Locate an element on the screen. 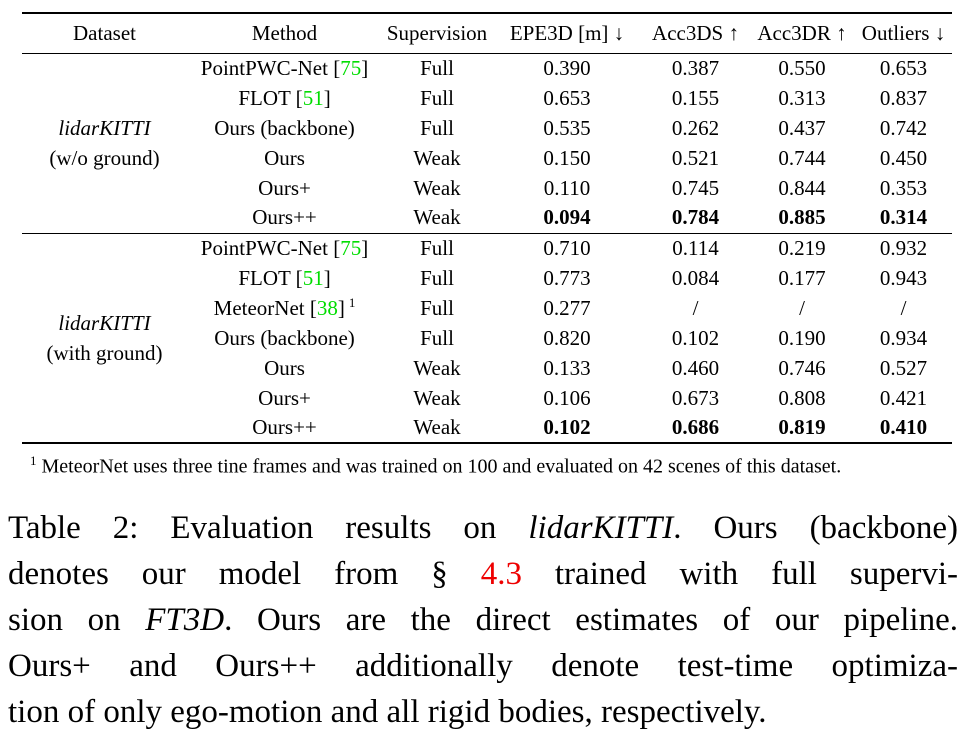 The height and width of the screenshot is (756, 974). section-ref-link: 4.3 is located at coordinates (501, 573).